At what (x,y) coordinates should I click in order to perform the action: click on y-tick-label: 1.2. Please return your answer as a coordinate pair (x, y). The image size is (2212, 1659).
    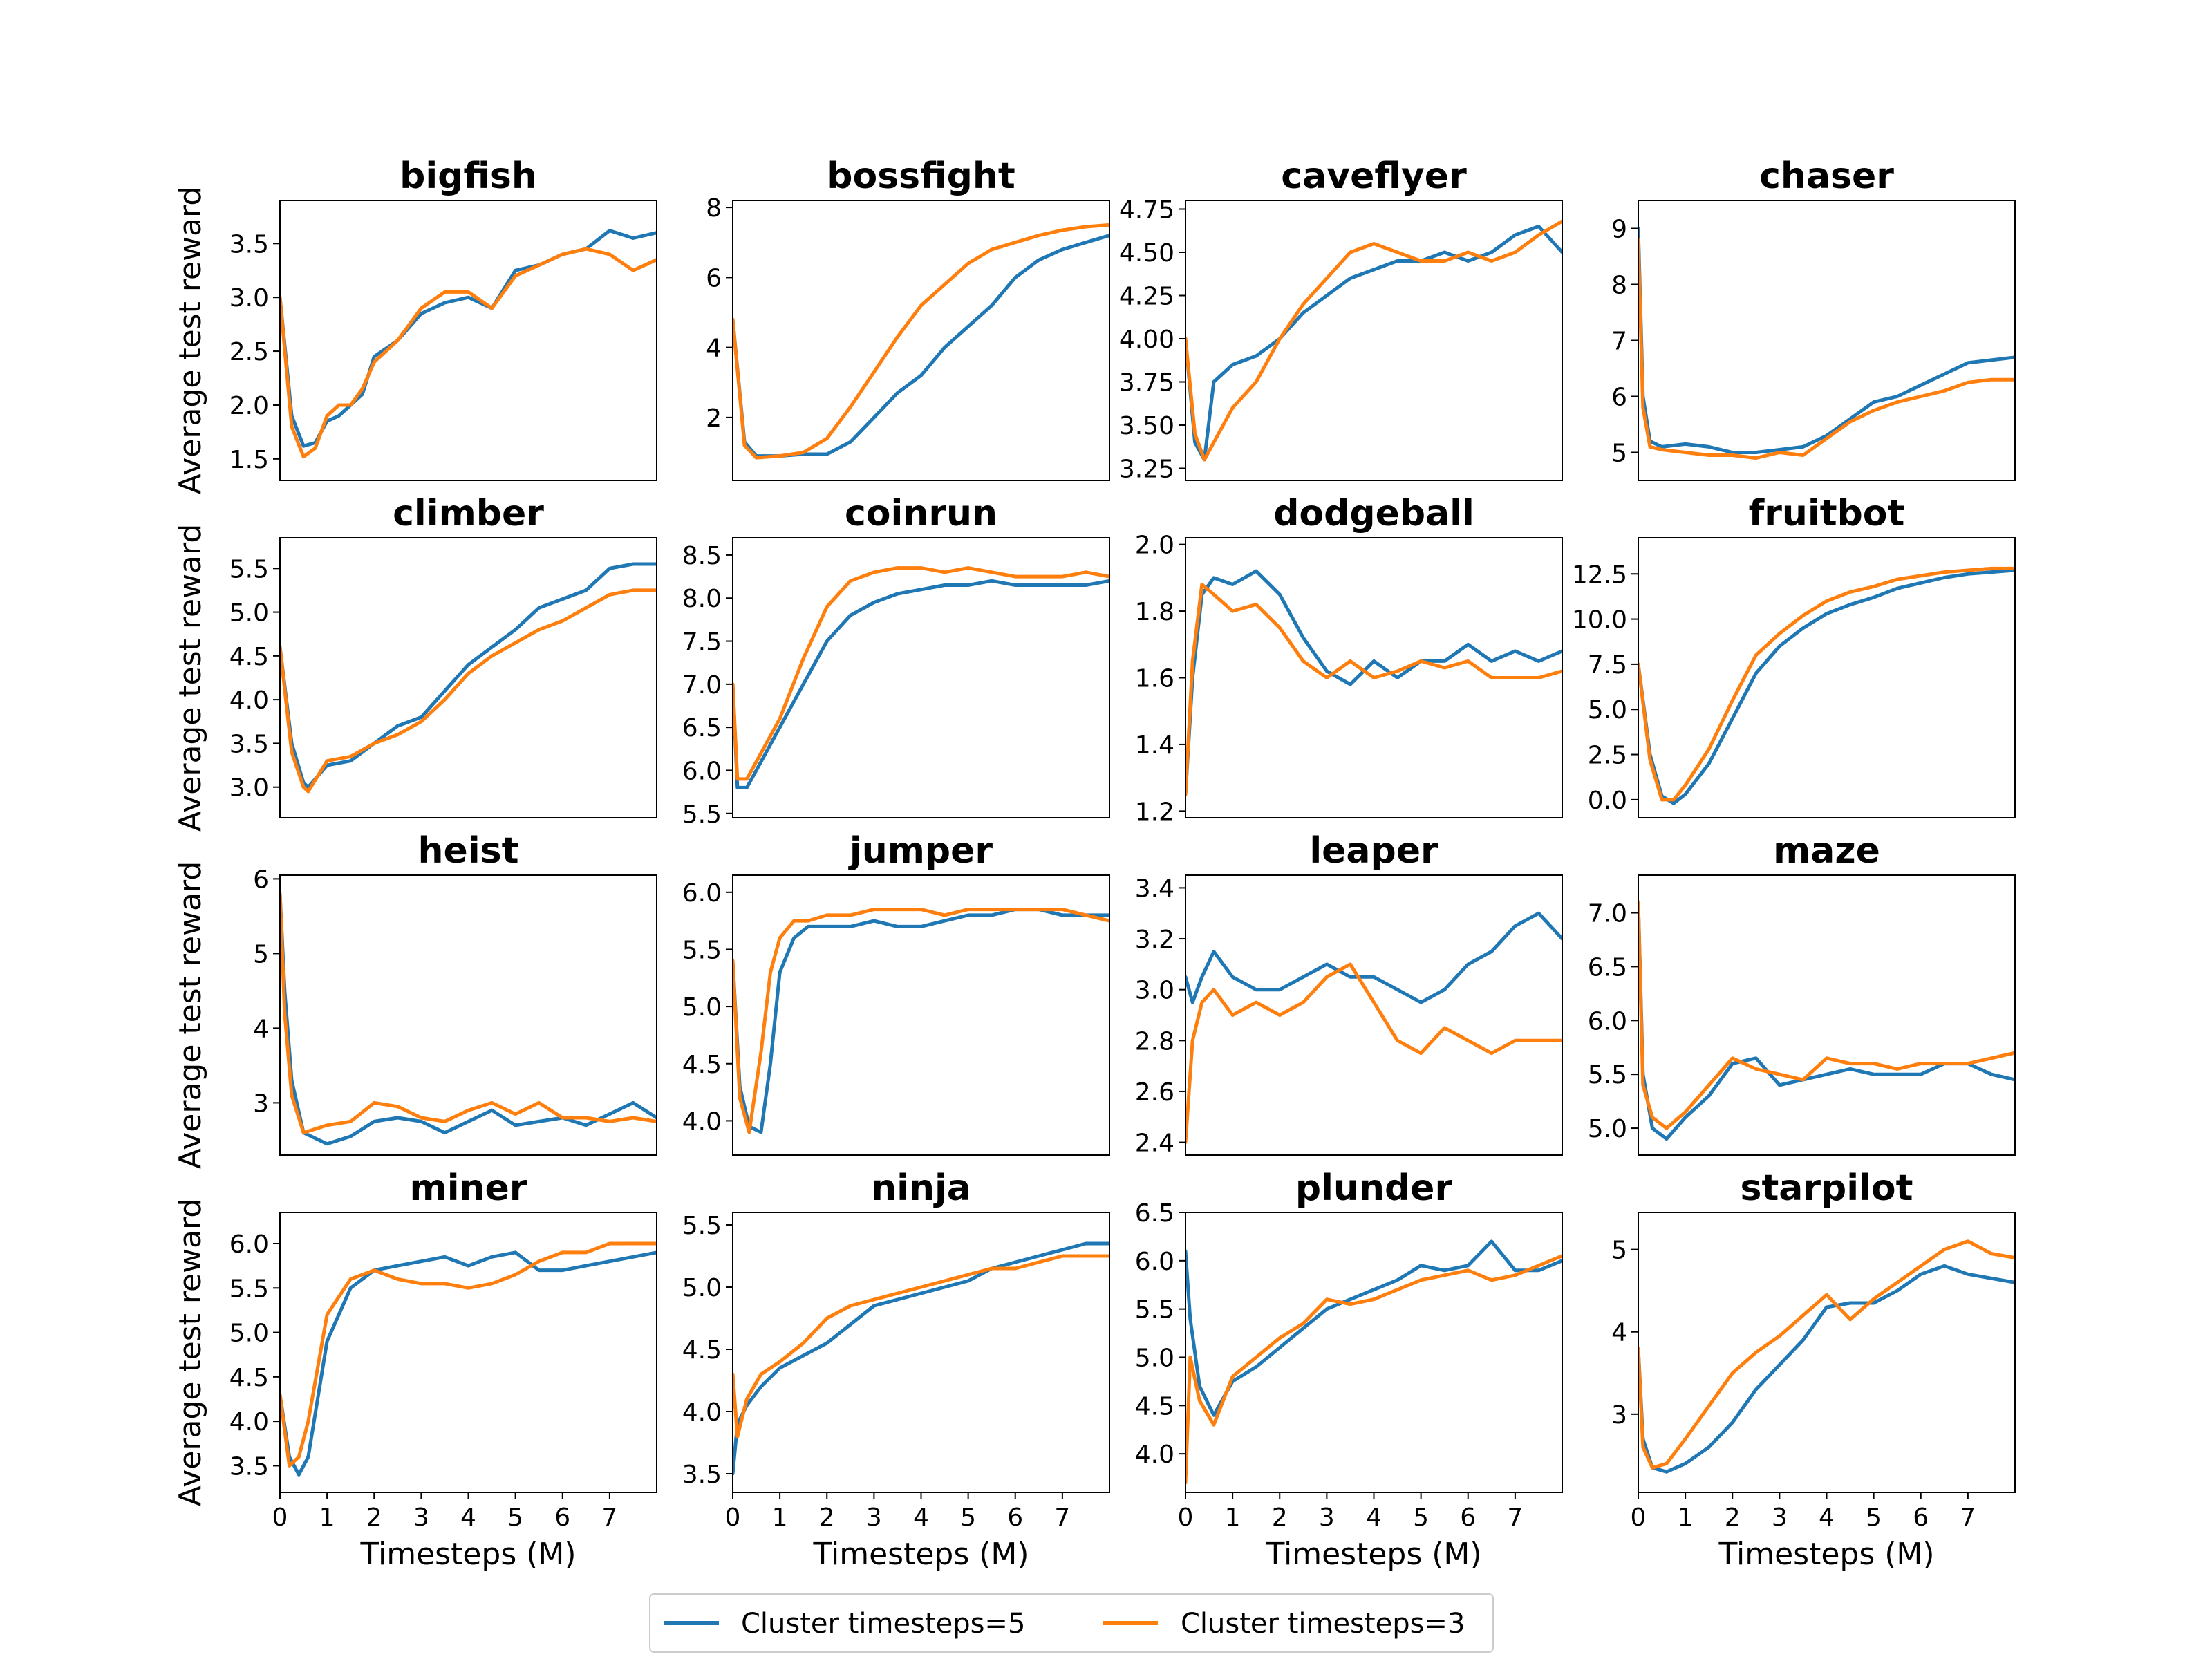
    Looking at the image, I should click on (1154, 812).